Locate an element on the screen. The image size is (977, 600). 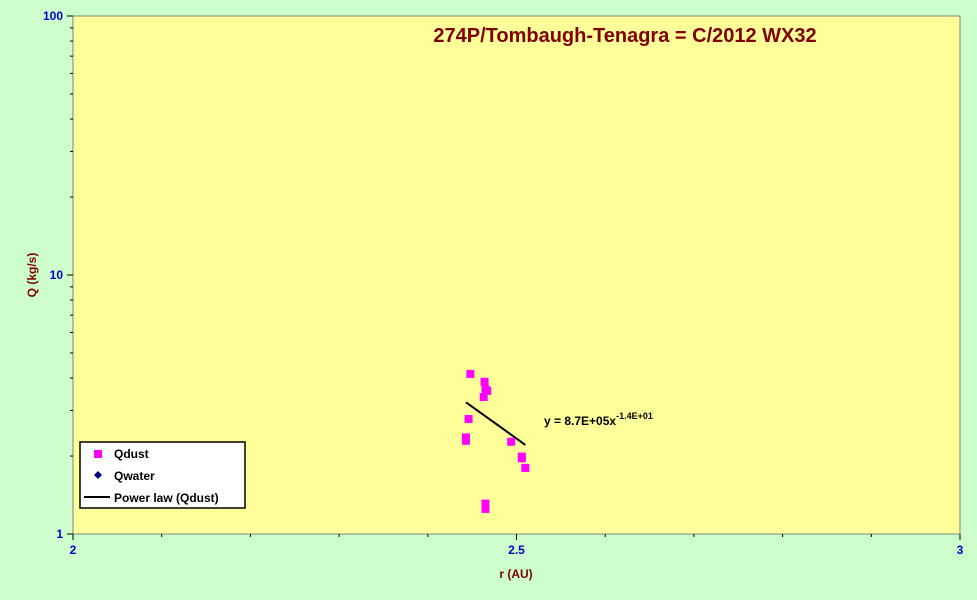
chart-title: 274P/Tombaugh-Tenagra = C/2012 WX32 is located at coordinates (624, 36).